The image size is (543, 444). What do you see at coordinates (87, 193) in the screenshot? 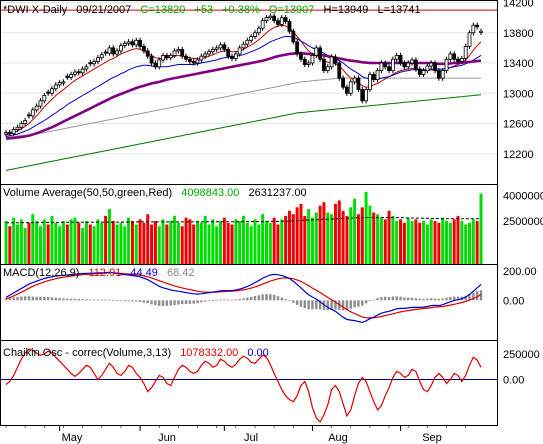
I see `volume-title: Volume Average(50,50,green,Red)` at bounding box center [87, 193].